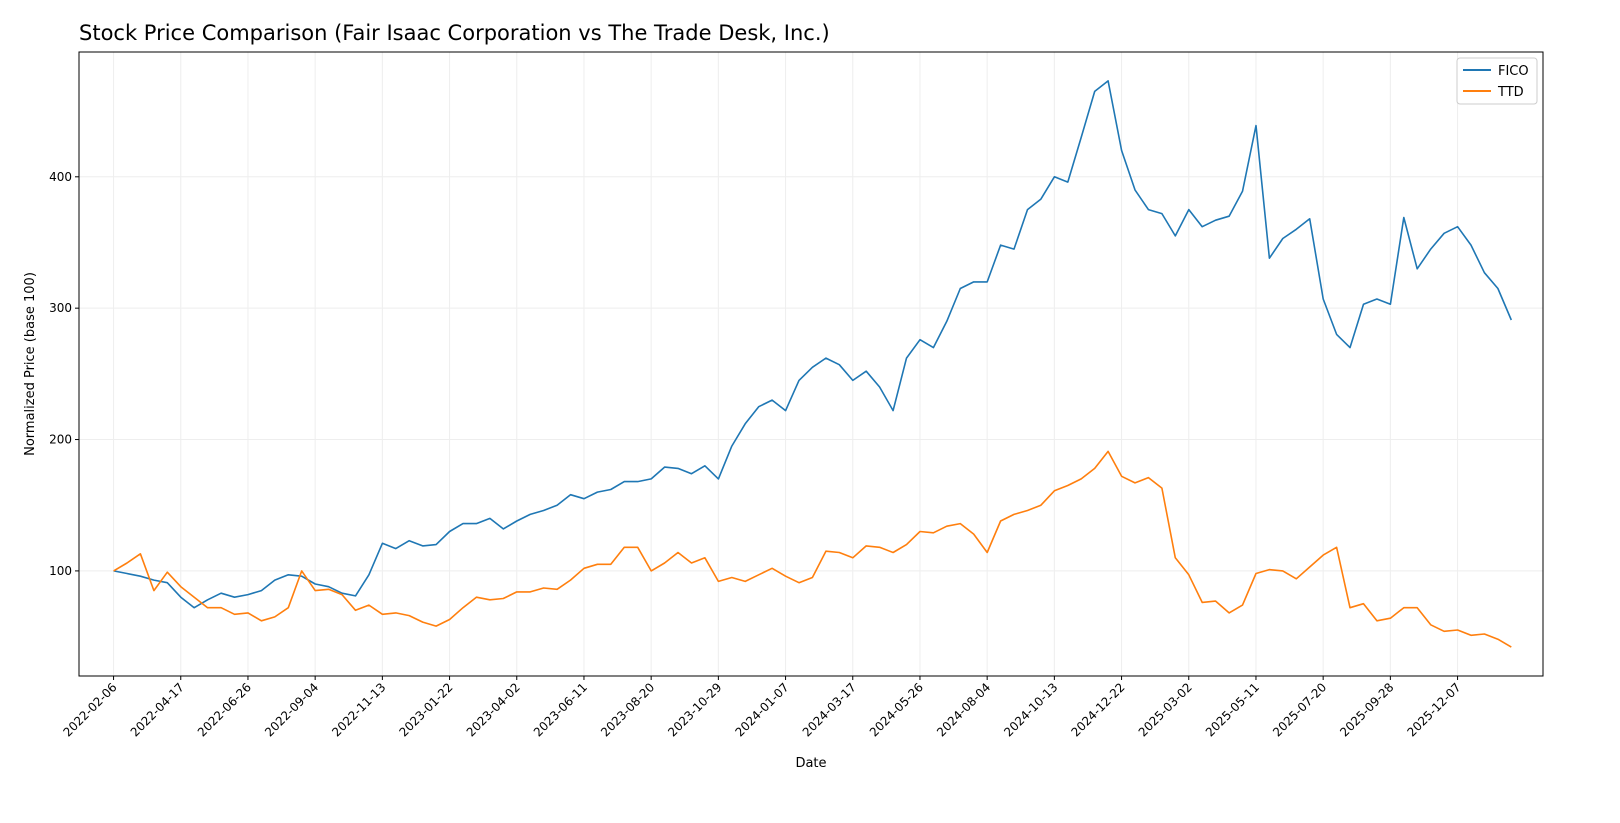 The image size is (1620, 823). What do you see at coordinates (224, 709) in the screenshot?
I see `x-tick-label: 2022-06-26` at bounding box center [224, 709].